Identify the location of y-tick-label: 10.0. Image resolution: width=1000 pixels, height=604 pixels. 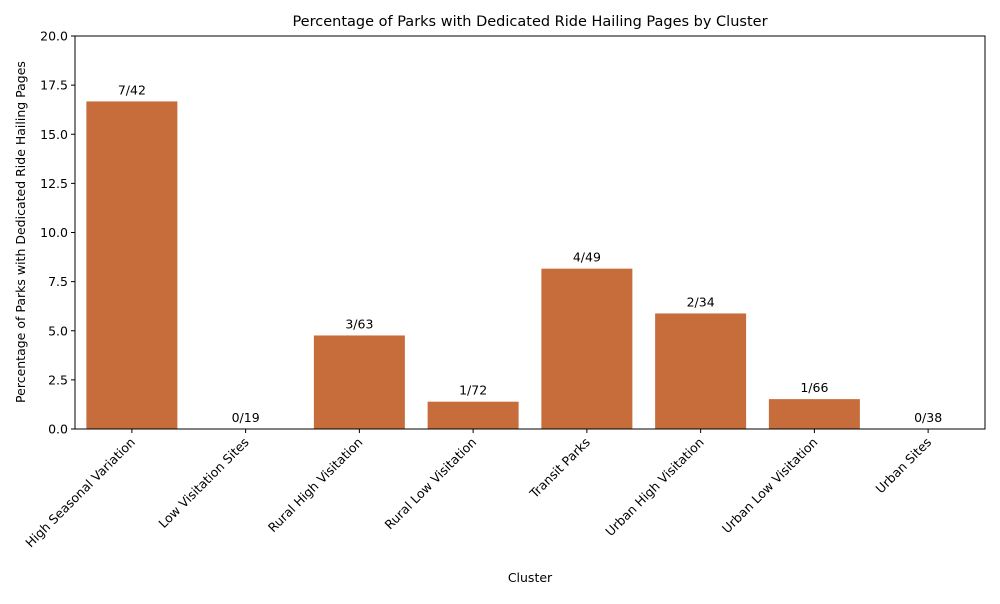
(54, 232).